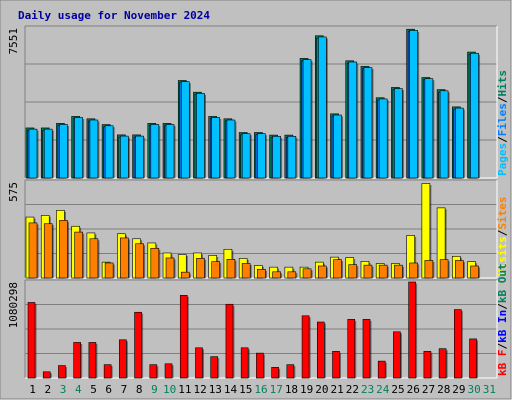  Describe the element at coordinates (489, 389) in the screenshot. I see `day-label-31: 31` at that location.